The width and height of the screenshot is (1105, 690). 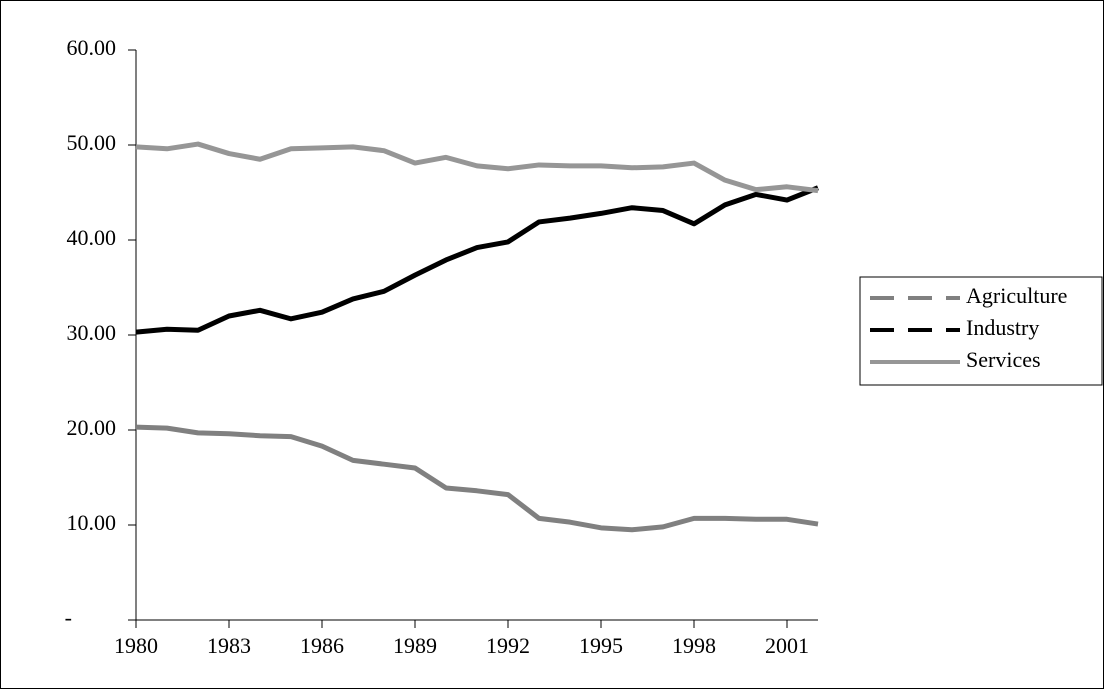 I want to click on legend-label: Agriculture, so click(x=1016, y=295).